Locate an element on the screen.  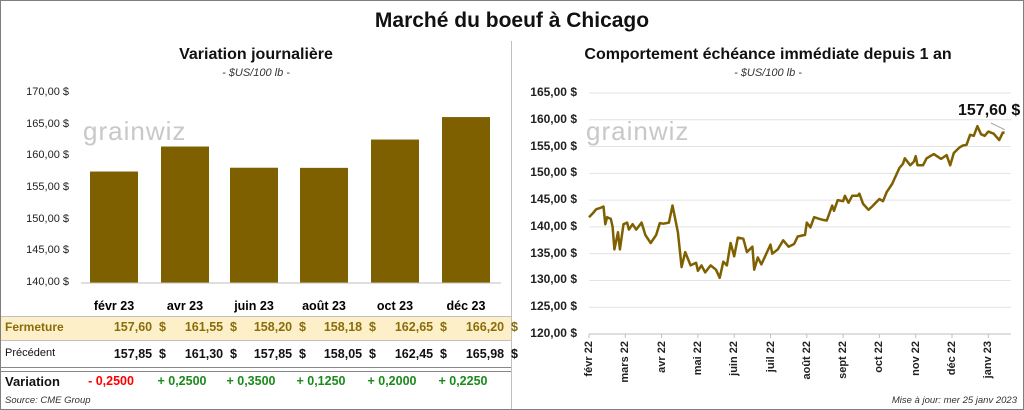
table-cell: + 0,1250 is located at coordinates (321, 381).